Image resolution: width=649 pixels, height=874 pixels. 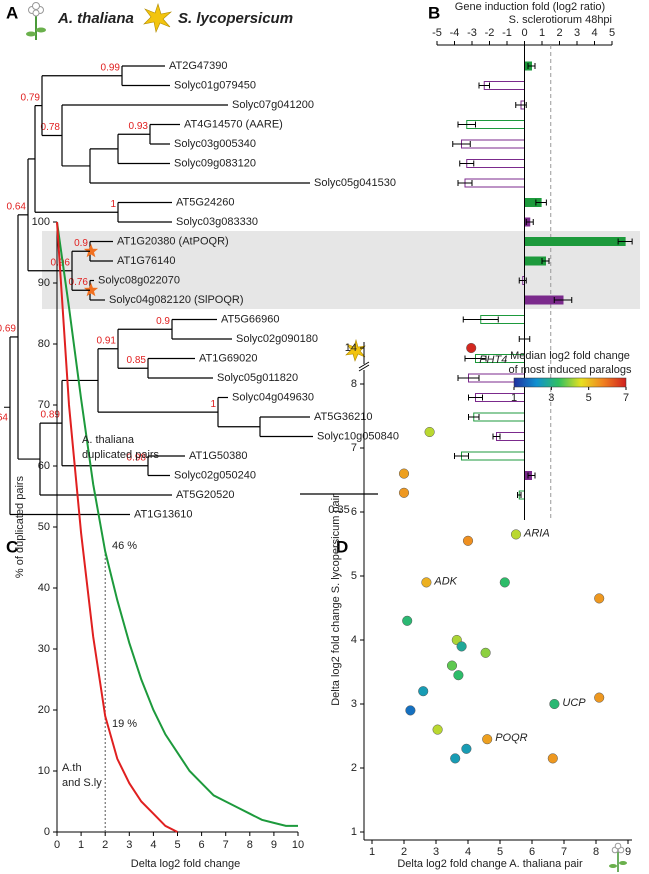 I want to click on leaf-label: AT5G20520, so click(x=205, y=495).